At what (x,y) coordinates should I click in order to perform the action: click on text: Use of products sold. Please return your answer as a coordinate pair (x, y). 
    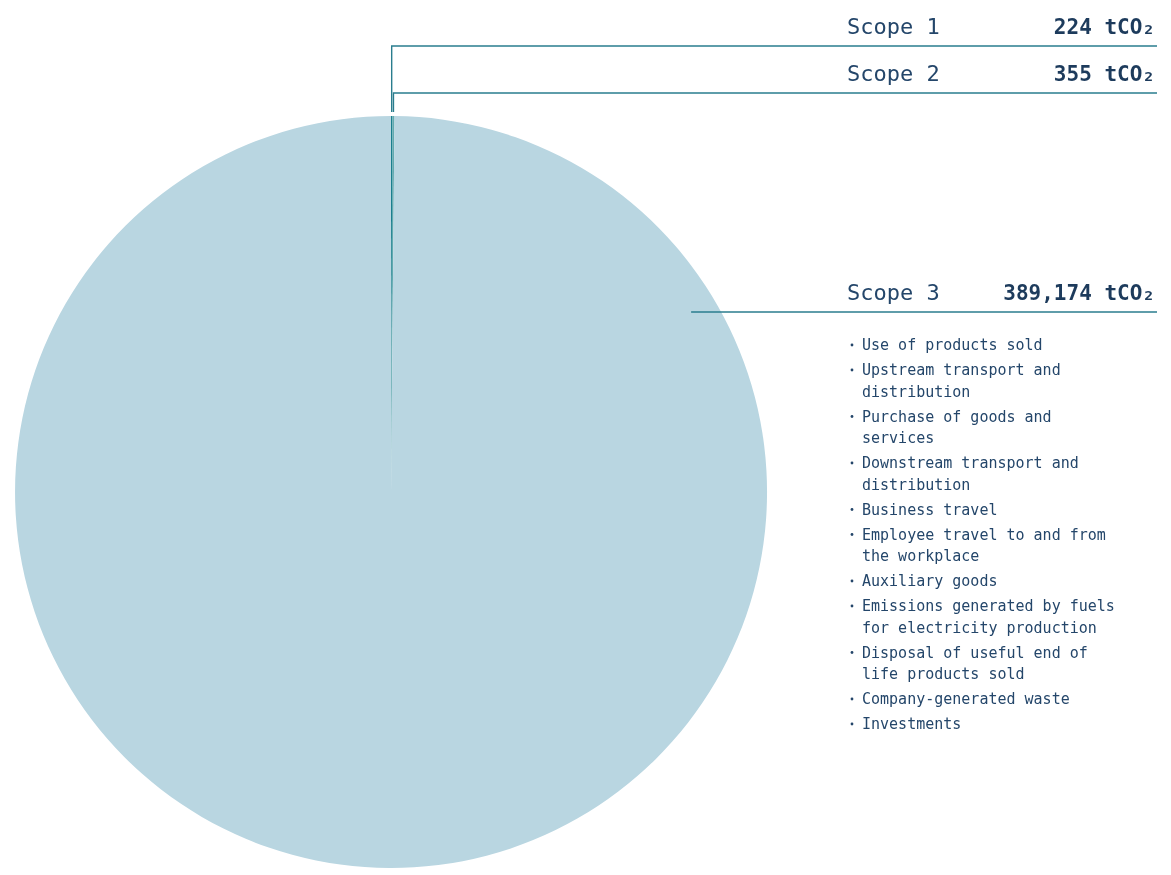
    Looking at the image, I should click on (952, 345).